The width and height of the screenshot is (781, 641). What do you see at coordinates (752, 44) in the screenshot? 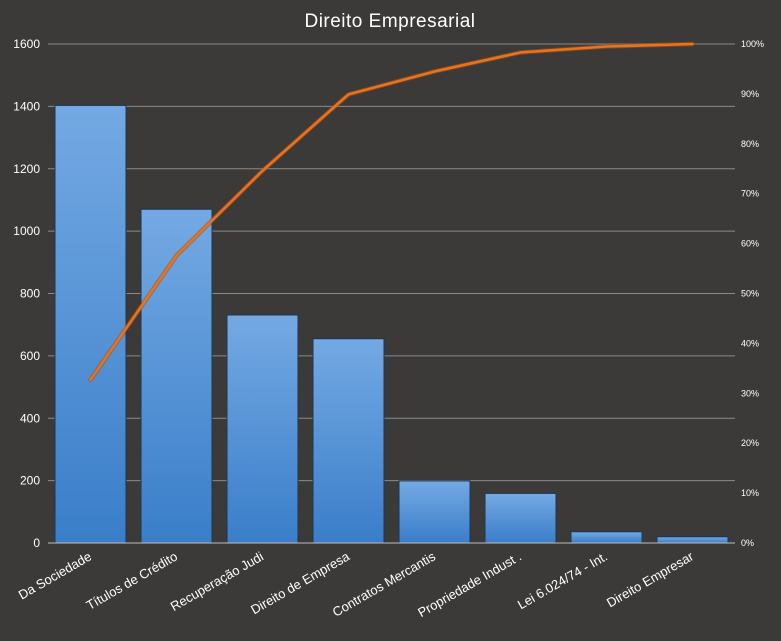
I see `secondary-tick-label: 100%` at bounding box center [752, 44].